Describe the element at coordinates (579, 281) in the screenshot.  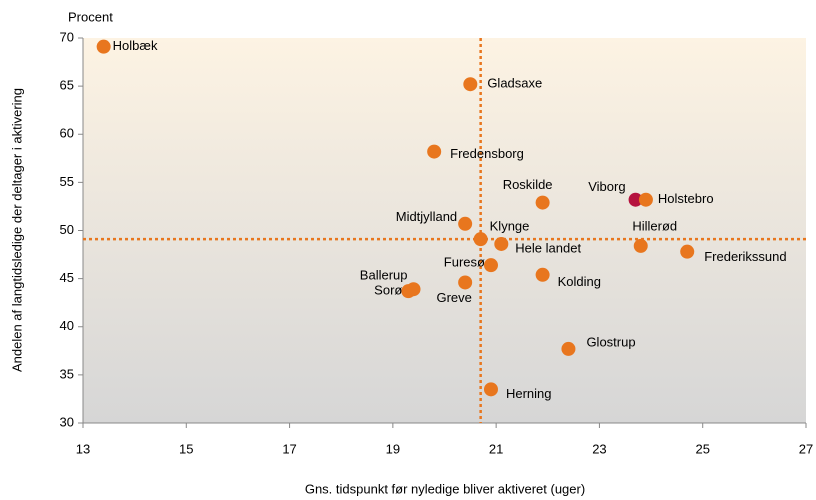
I see `point-label: Kolding` at that location.